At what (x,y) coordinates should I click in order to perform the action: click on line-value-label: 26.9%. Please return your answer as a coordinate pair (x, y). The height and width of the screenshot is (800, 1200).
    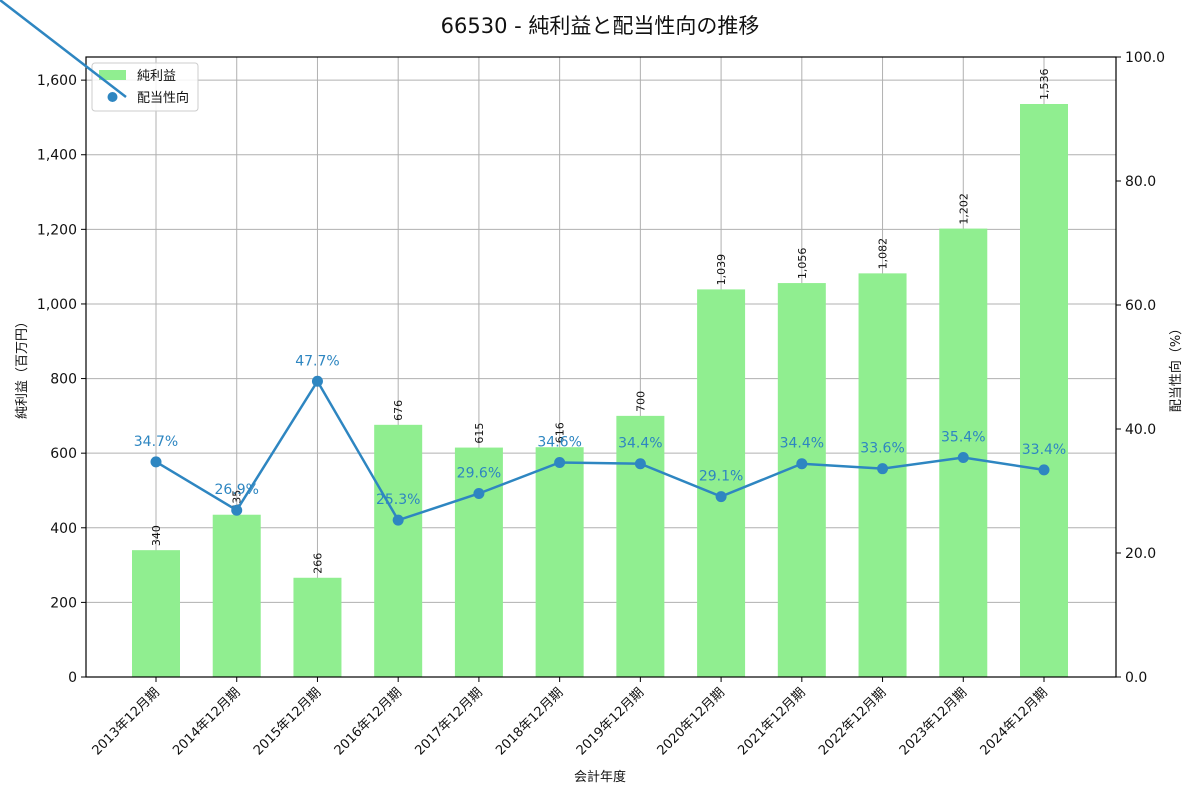
    Looking at the image, I should click on (236, 490).